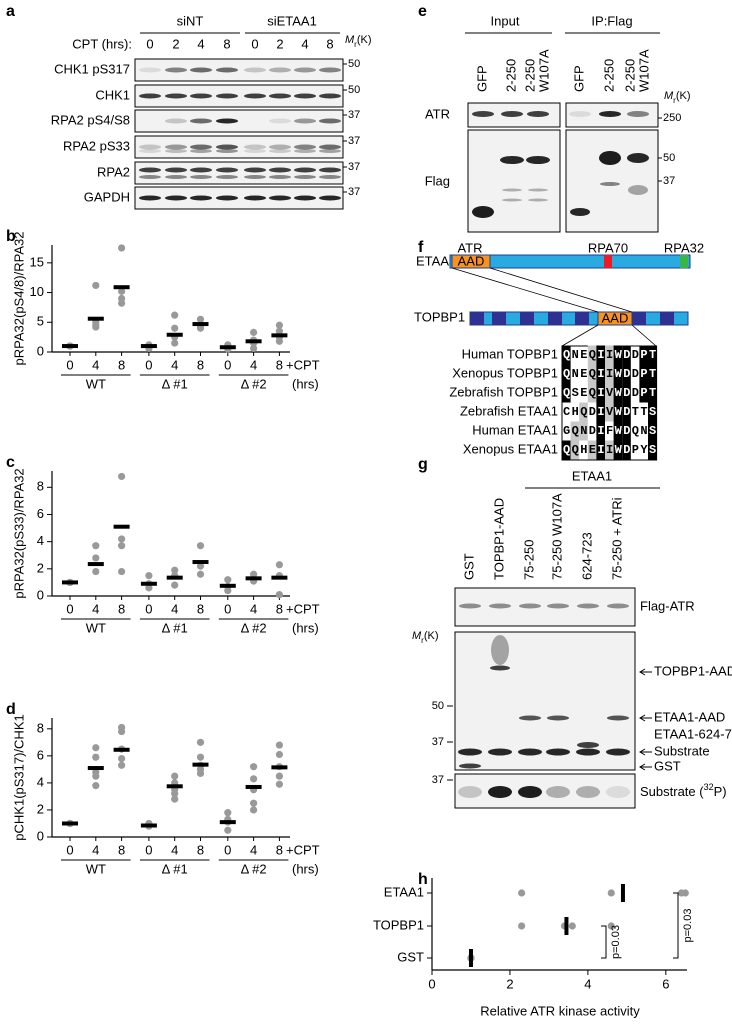 The width and height of the screenshot is (732, 1029). What do you see at coordinates (682, 750) in the screenshot?
I see `band-label: Substrate` at bounding box center [682, 750].